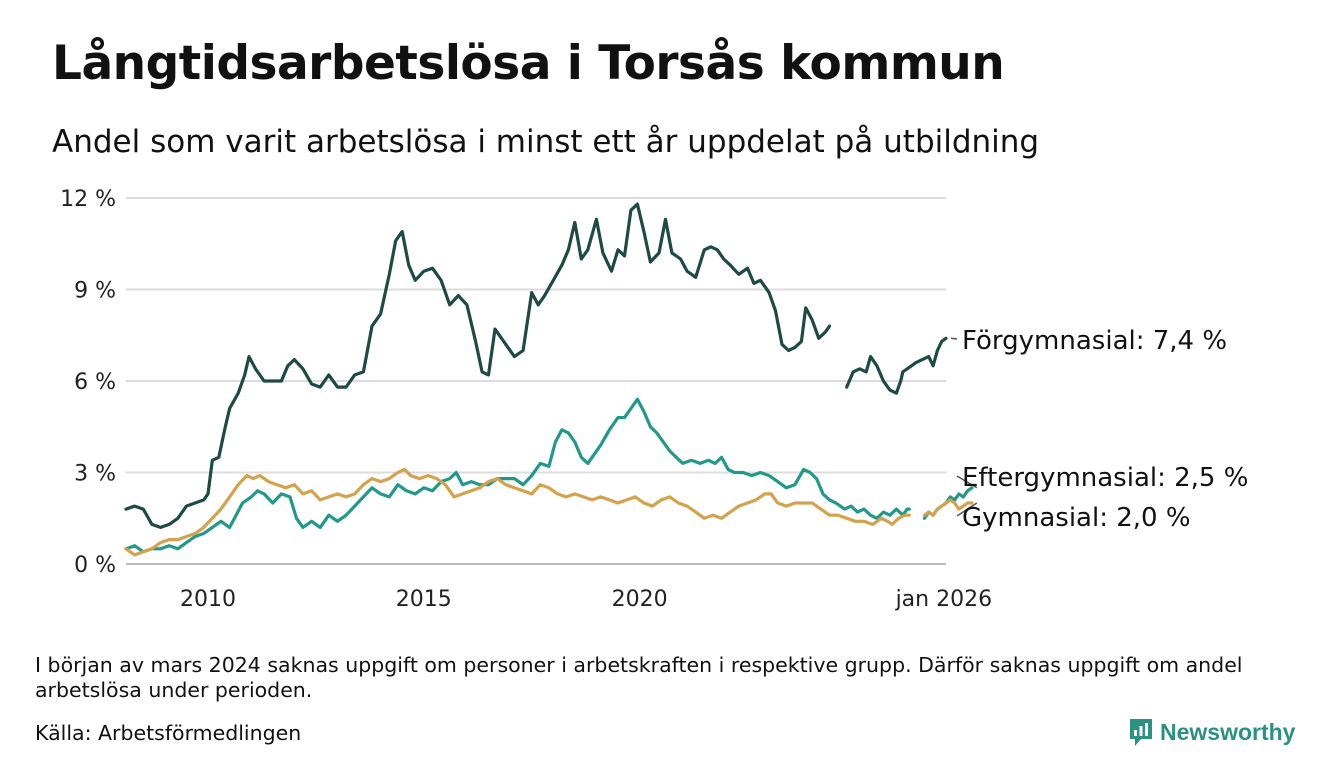 Image resolution: width=1340 pixels, height=780 pixels. I want to click on newsworthy-logo-icon, so click(1141, 732).